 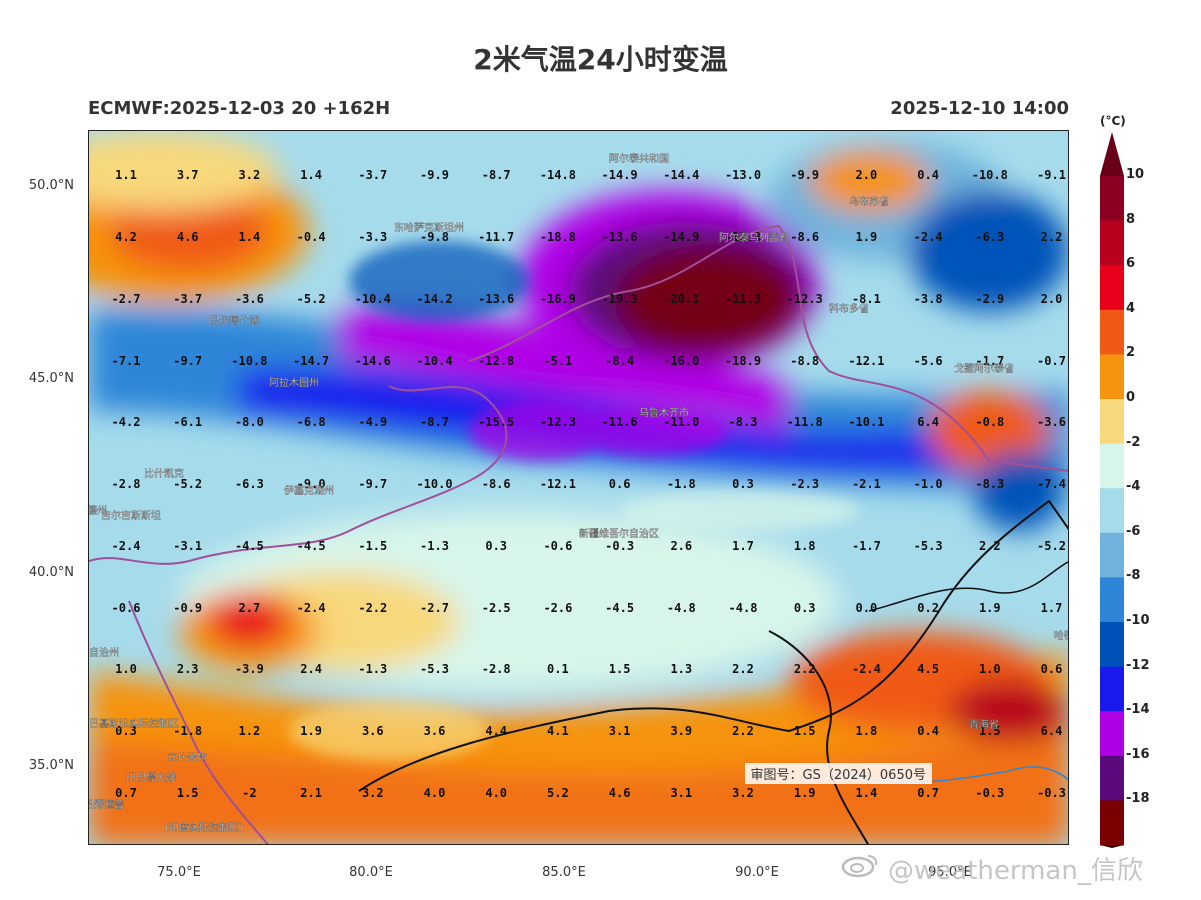 What do you see at coordinates (131, 515) in the screenshot?
I see `place-label: 吉尔吉斯斯坦` at bounding box center [131, 515].